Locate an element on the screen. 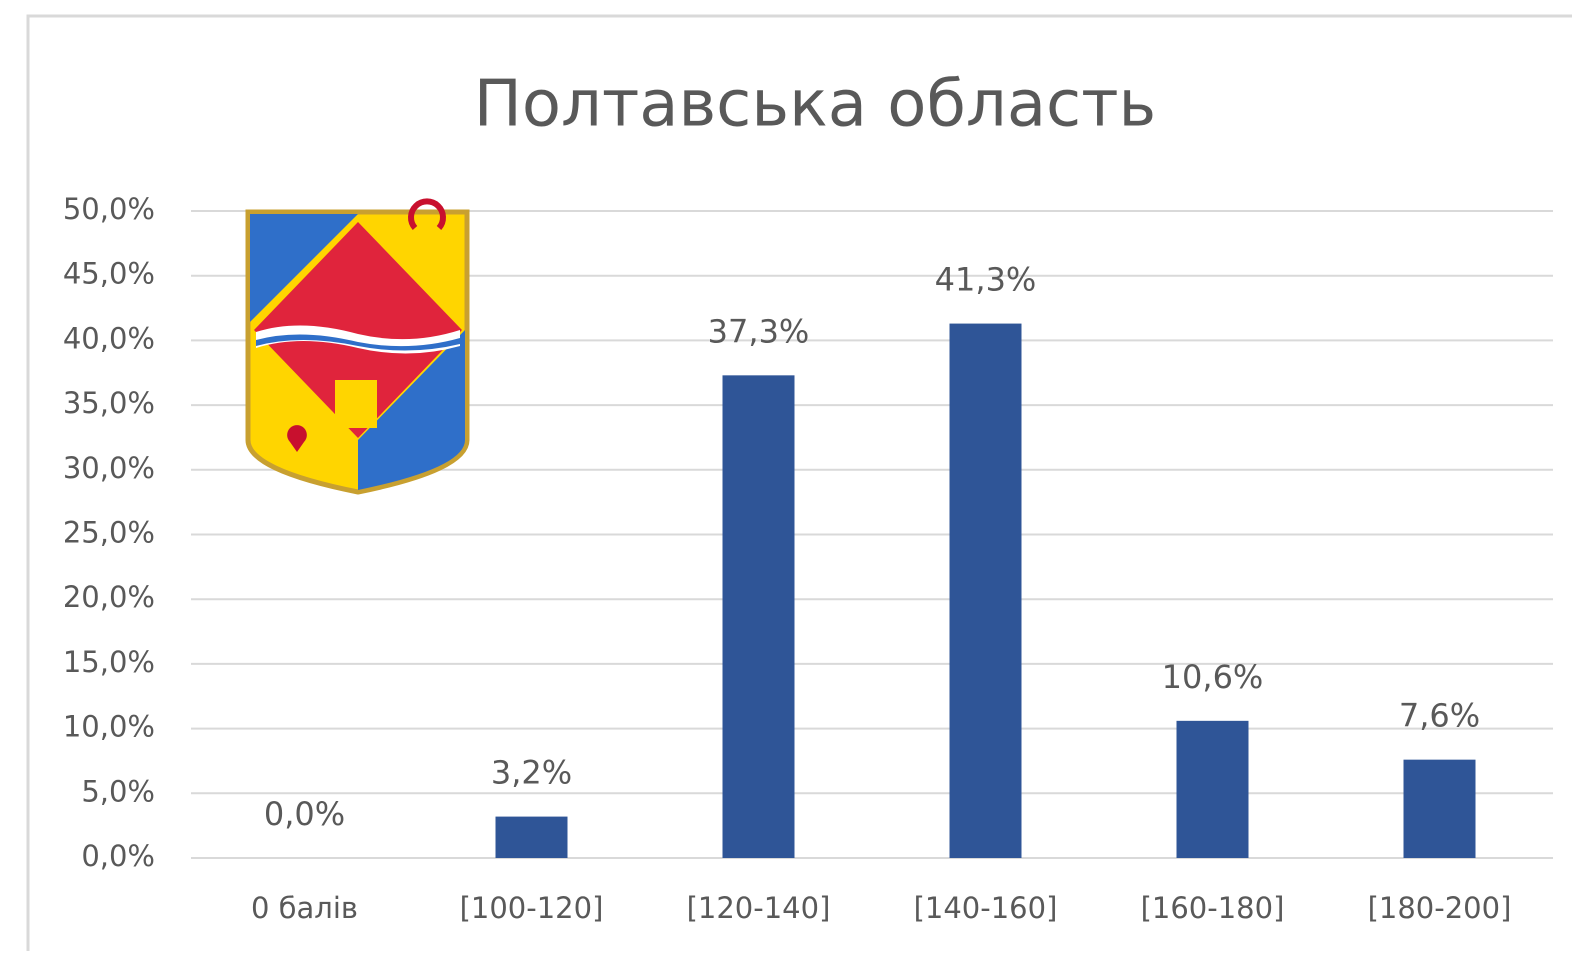 The height and width of the screenshot is (955, 1572). y-tick-label: 20,0% is located at coordinates (109, 597).